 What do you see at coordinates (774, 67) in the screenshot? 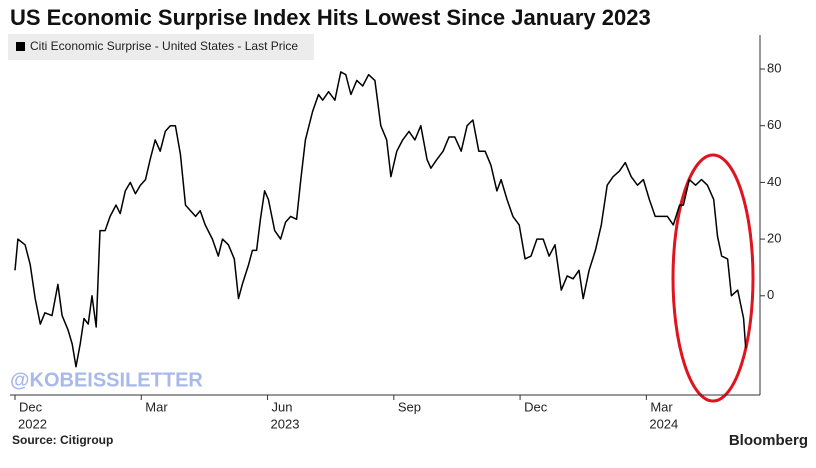
I see `y-tick-label: 80` at bounding box center [774, 67].